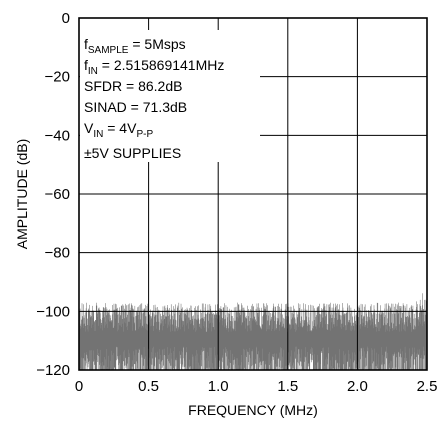 The image size is (441, 423). Describe the element at coordinates (57, 253) in the screenshot. I see `y-tick-label: −80` at that location.